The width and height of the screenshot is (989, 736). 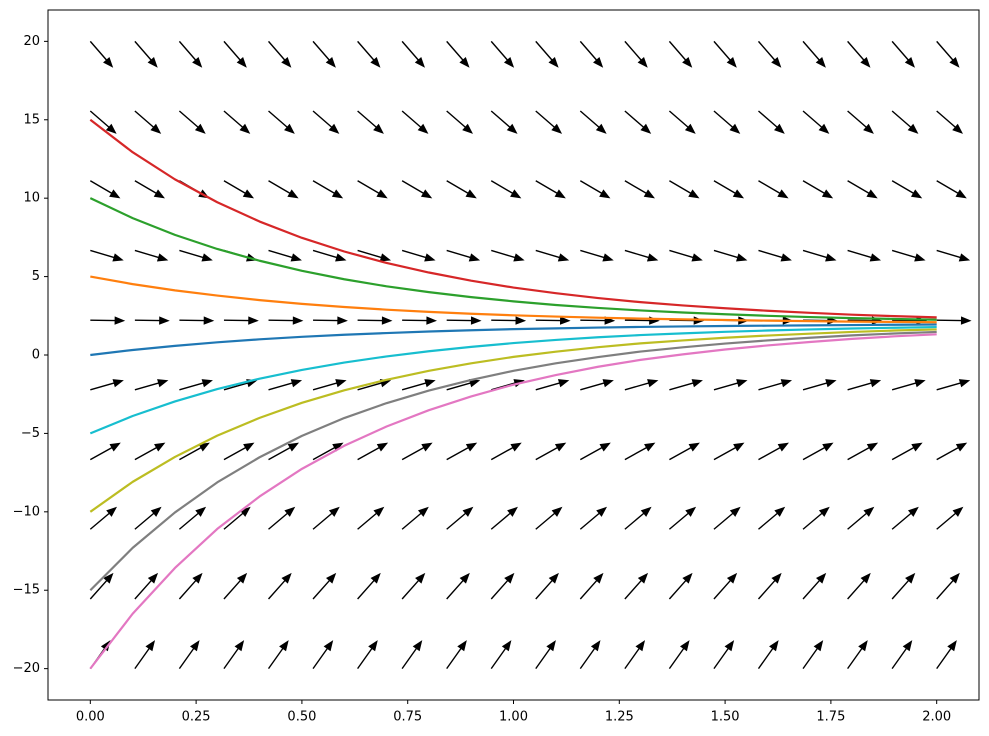 What do you see at coordinates (90, 717) in the screenshot?
I see `x-tick-label: 0.00` at bounding box center [90, 717].